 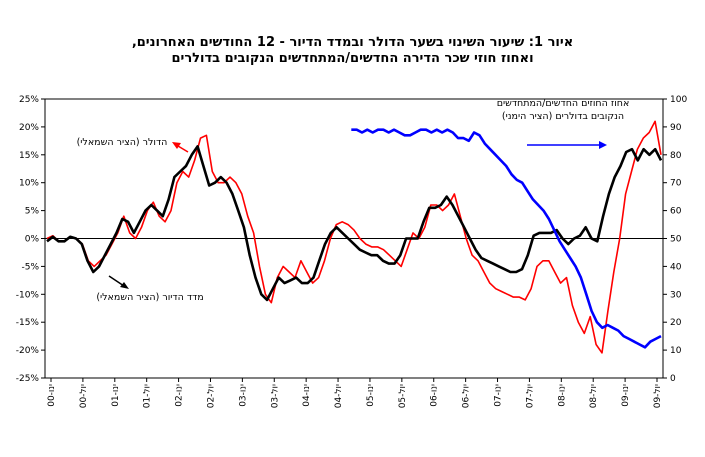 What do you see at coordinates (149, 297) in the screenshot?
I see `housing-annotation: מדד הדיור (הציר השמאלי)` at bounding box center [149, 297].